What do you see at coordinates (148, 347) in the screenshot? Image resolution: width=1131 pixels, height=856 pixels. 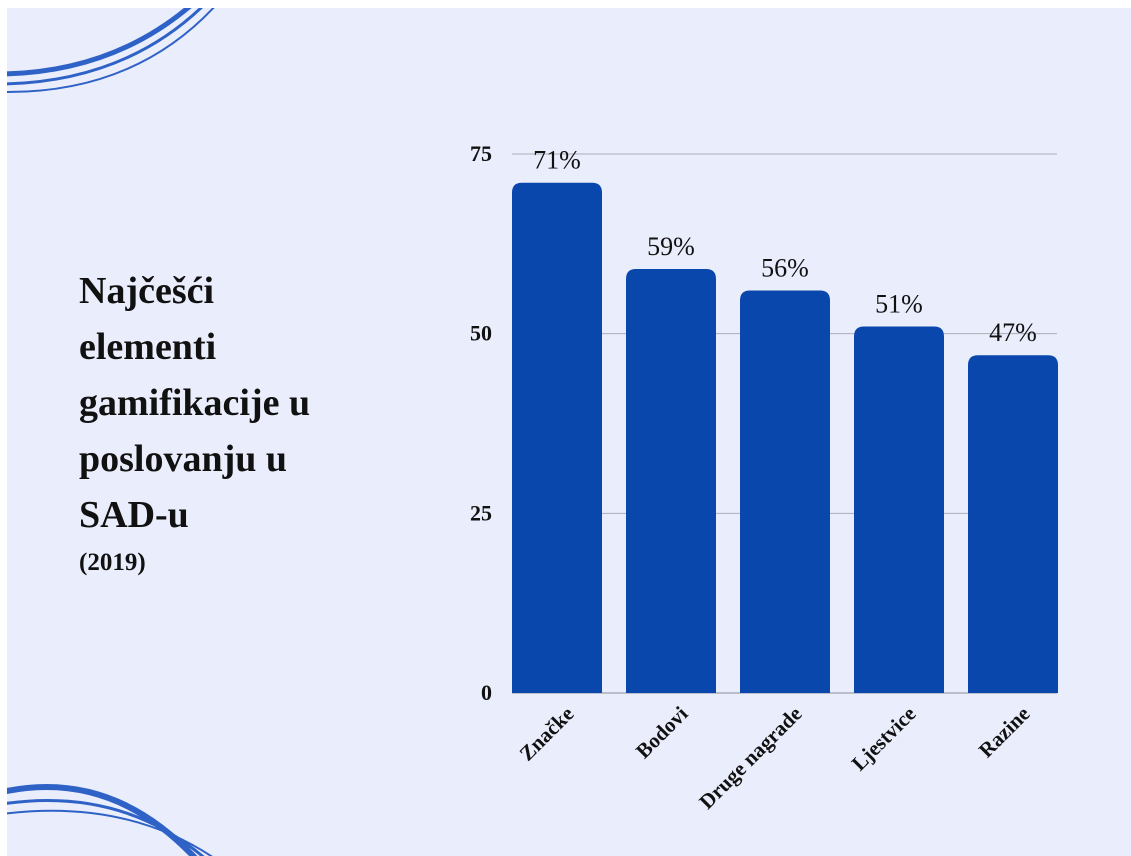 I see `title-line: elementi` at bounding box center [148, 347].